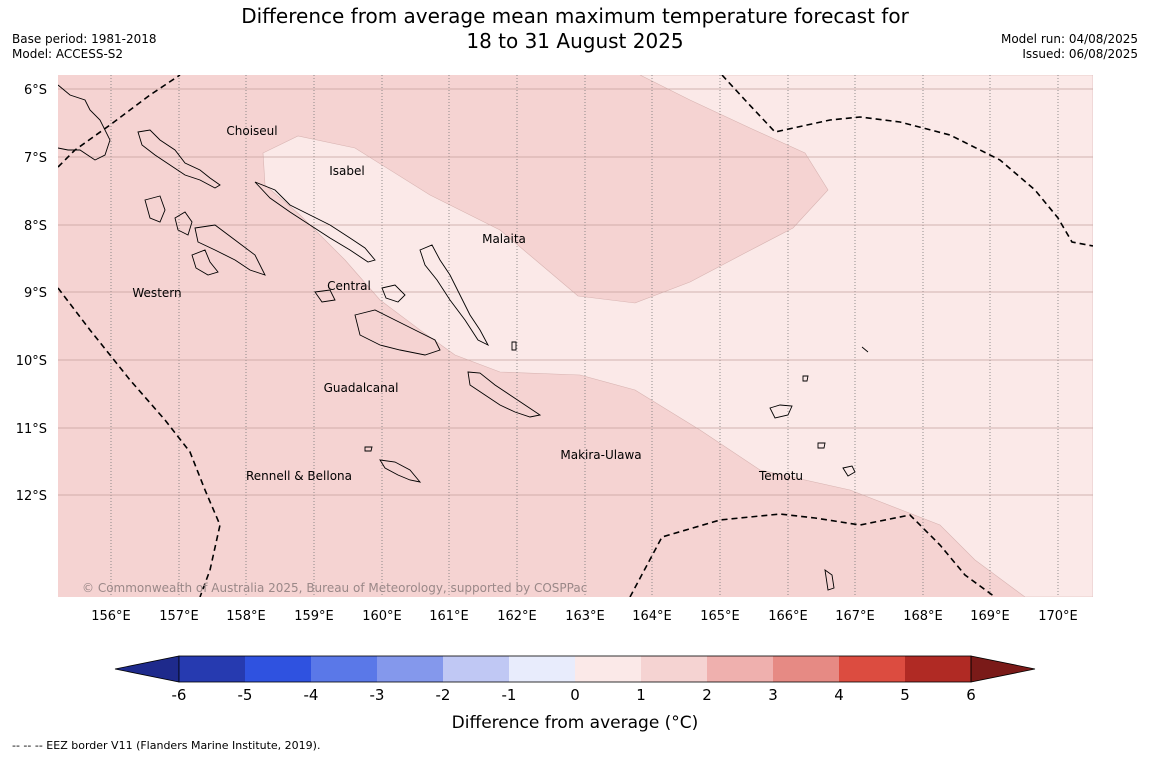  What do you see at coordinates (35, 158) in the screenshot?
I see `lat-label: 7°S` at bounding box center [35, 158].